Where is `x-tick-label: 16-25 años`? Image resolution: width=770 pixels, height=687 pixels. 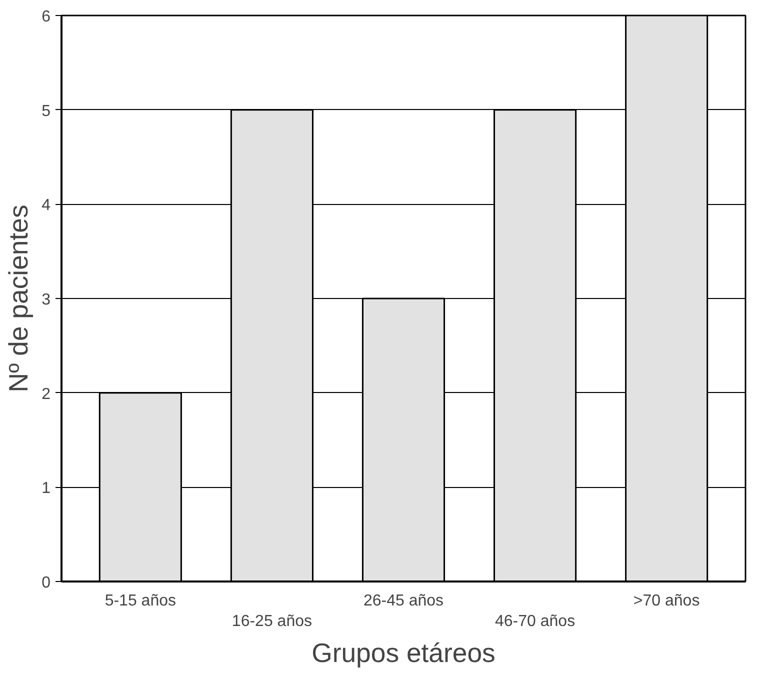 x-tick-label: 16-25 años is located at coordinates (272, 621).